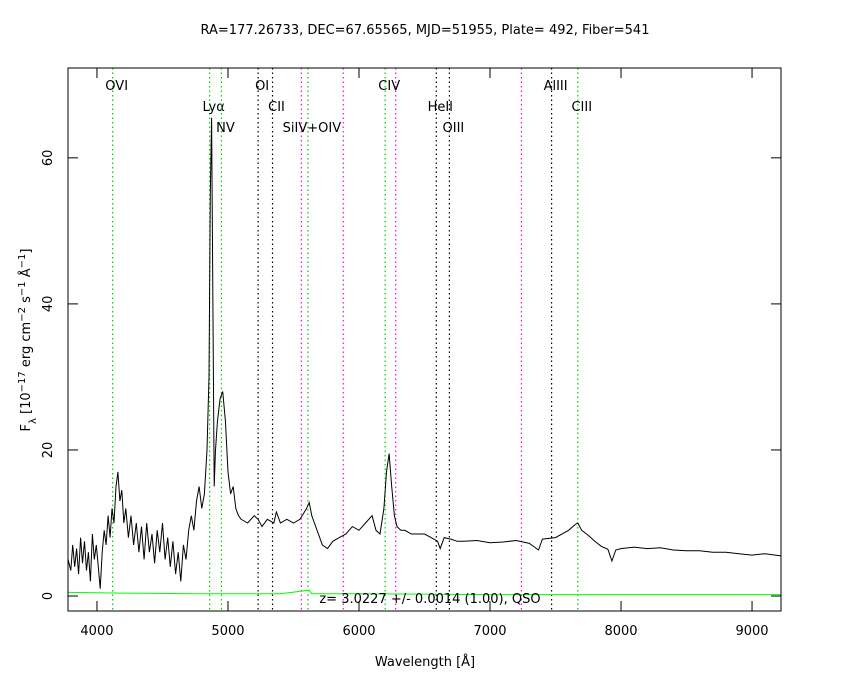 Image resolution: width=850 pixels, height=680 pixels. What do you see at coordinates (225, 128) in the screenshot?
I see `line-label: NV` at bounding box center [225, 128].